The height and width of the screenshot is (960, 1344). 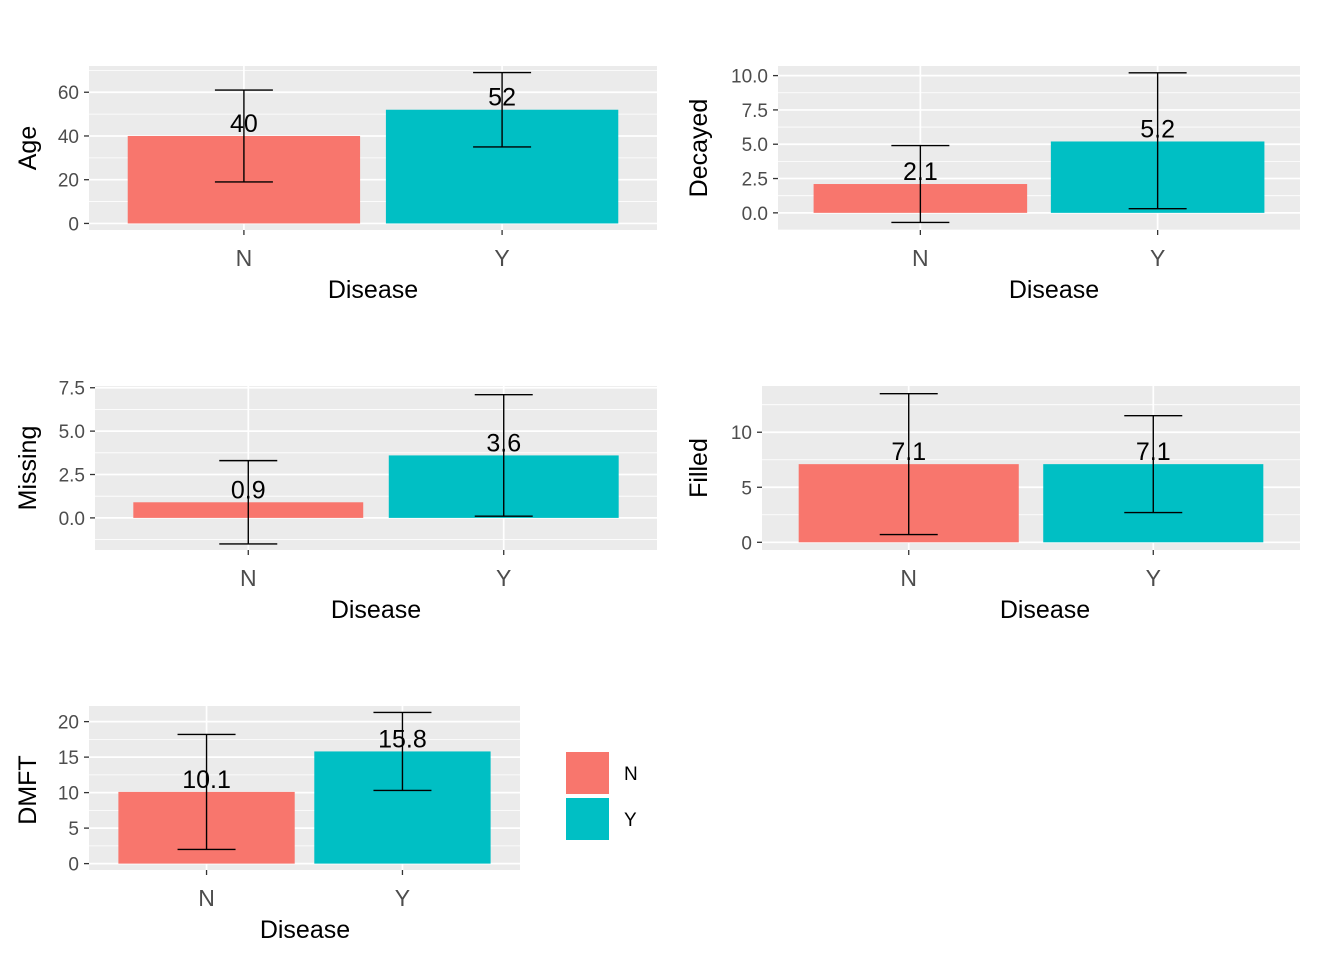 What do you see at coordinates (992, 185) in the screenshot?
I see `chart-decayed: 0.0 2.5 5.0 7.5 10.0 2.1 N 5.2 Y Disease Decayed` at bounding box center [992, 185].